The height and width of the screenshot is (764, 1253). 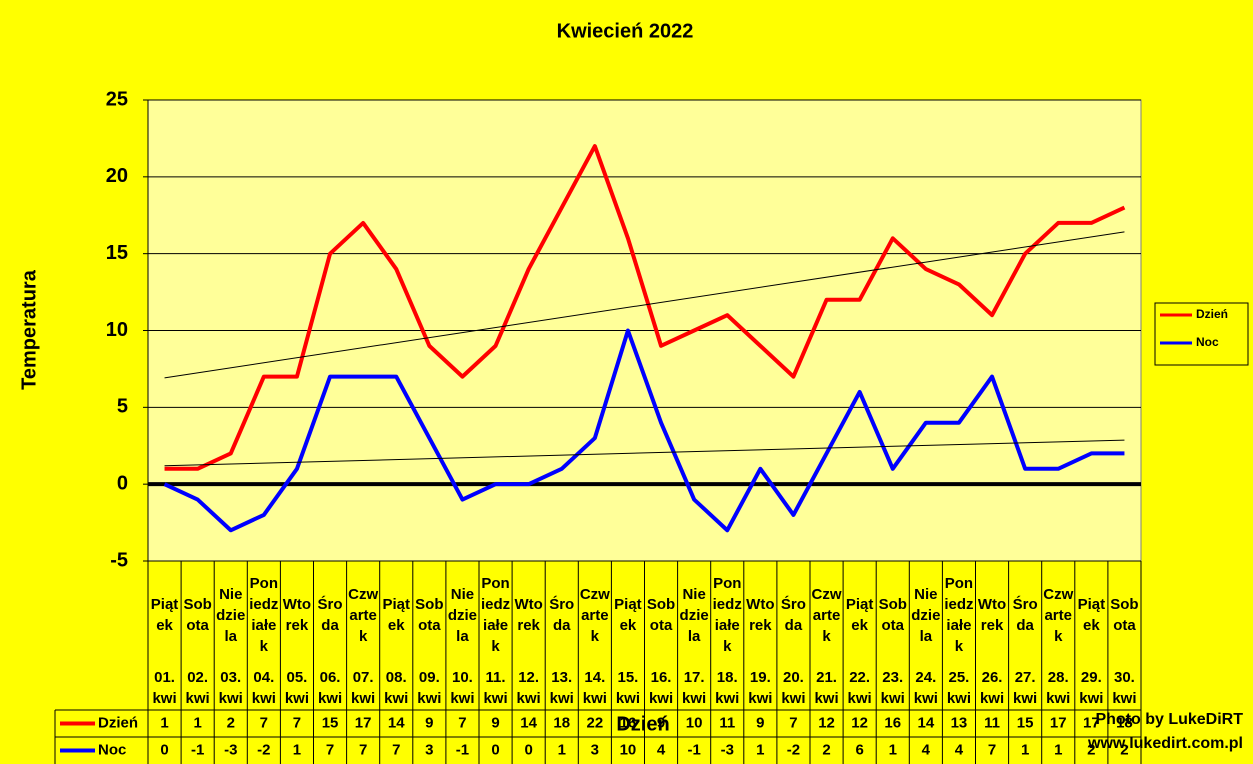 I want to click on y-axis-label: Temperatura, so click(x=29, y=329).